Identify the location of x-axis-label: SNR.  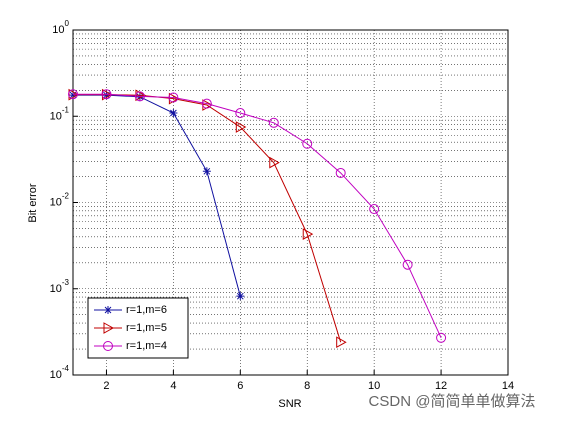
(289, 404).